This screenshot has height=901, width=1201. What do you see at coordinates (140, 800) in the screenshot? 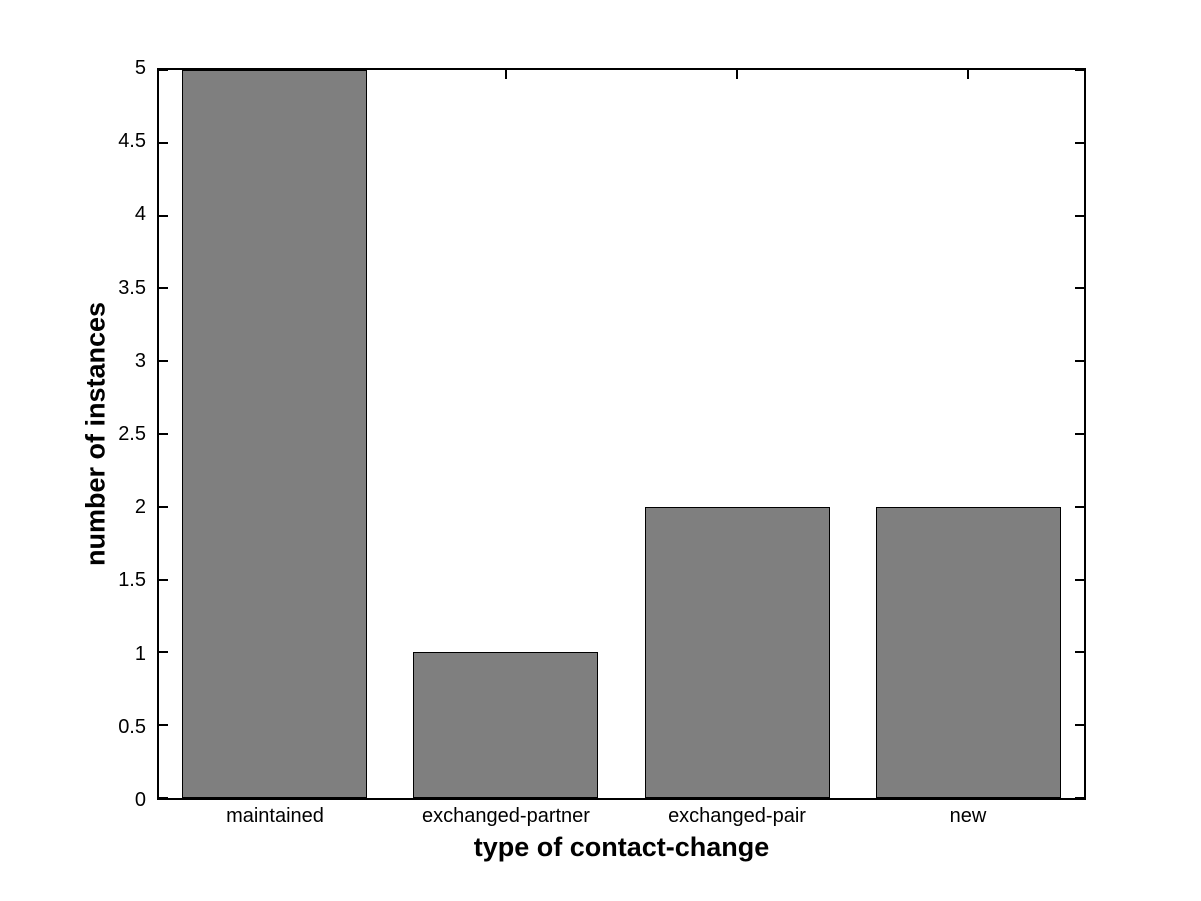
I see `y-tick-label-0: 0` at bounding box center [140, 800].